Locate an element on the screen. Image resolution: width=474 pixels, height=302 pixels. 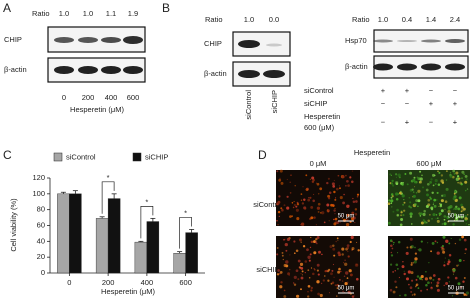
scale-bar-label: 50 μm is located at coordinates (456, 289).